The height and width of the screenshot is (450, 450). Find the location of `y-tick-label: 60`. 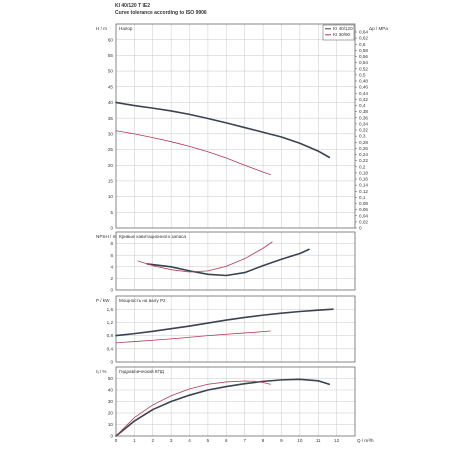

y-tick-label: 60 is located at coordinates (111, 39).